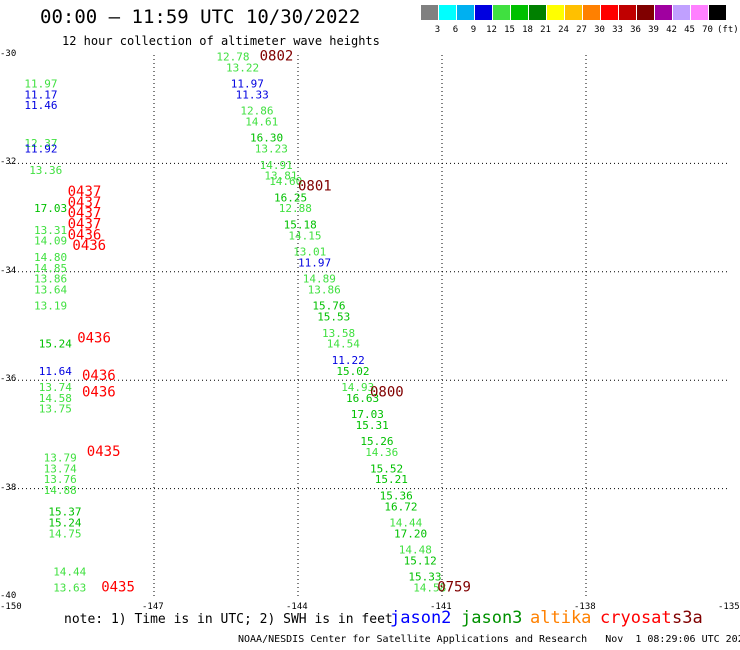 The height and width of the screenshot is (650, 740). Describe the element at coordinates (271, 149) in the screenshot. I see `wave-height-label: 13.23` at that location.